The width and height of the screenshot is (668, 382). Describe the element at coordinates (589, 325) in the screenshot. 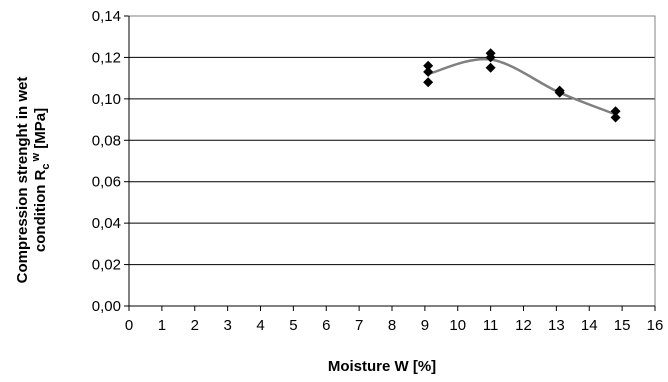

I see `x-tick-label-14: 14` at that location.